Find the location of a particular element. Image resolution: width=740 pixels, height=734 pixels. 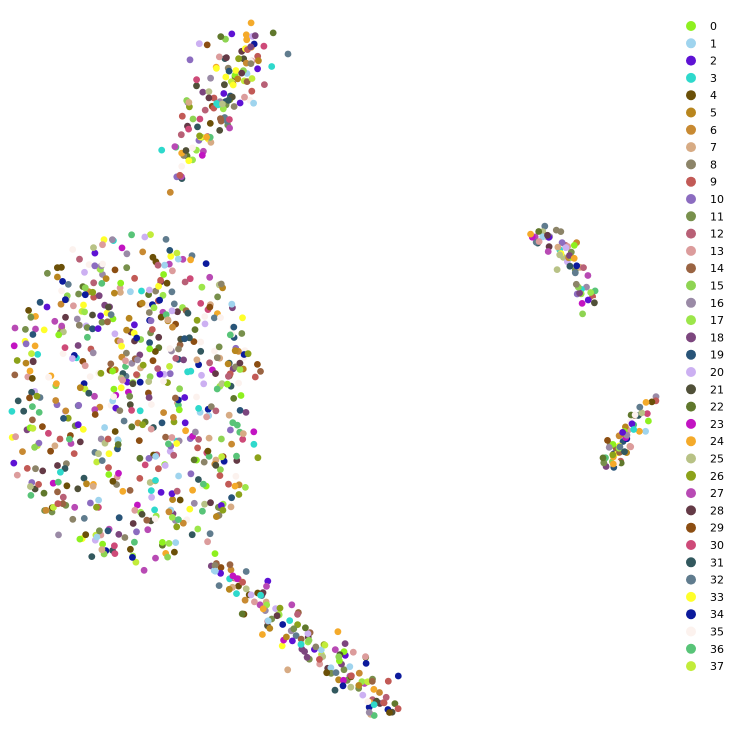

legend-label-34: 34 is located at coordinates (717, 614).